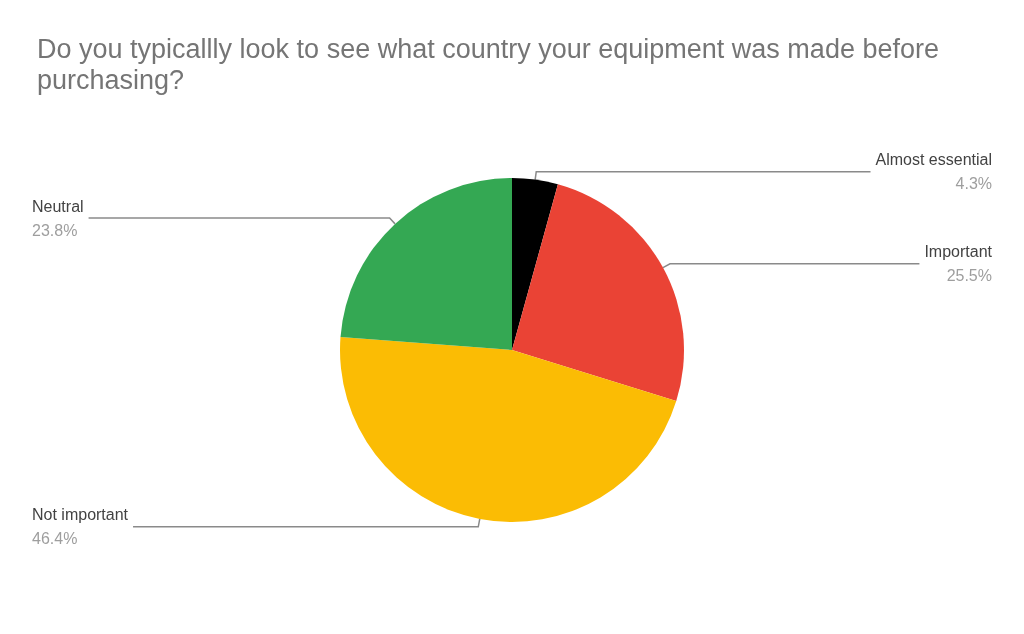 The width and height of the screenshot is (1024, 634). Describe the element at coordinates (55, 230) in the screenshot. I see `data-label: 23.8%` at that location.